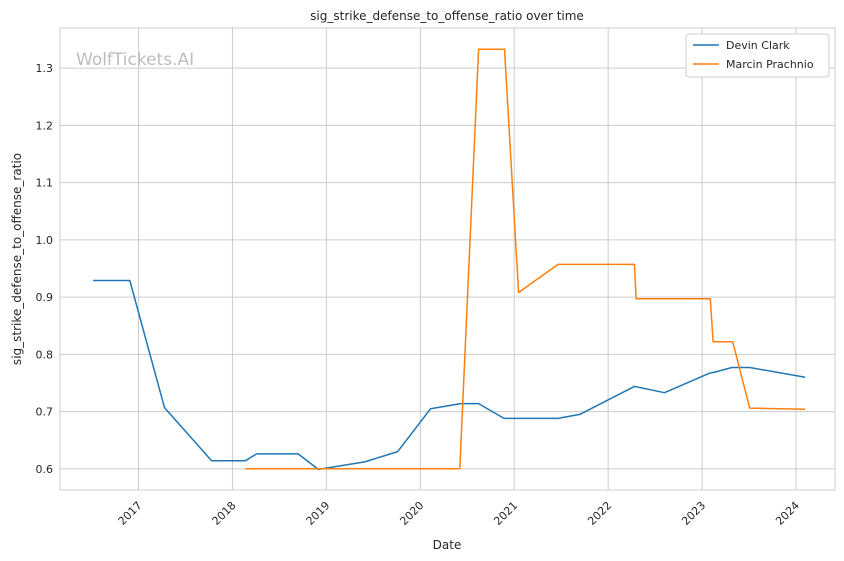  What do you see at coordinates (45, 183) in the screenshot?
I see `y-tick-label: 1.1` at bounding box center [45, 183].